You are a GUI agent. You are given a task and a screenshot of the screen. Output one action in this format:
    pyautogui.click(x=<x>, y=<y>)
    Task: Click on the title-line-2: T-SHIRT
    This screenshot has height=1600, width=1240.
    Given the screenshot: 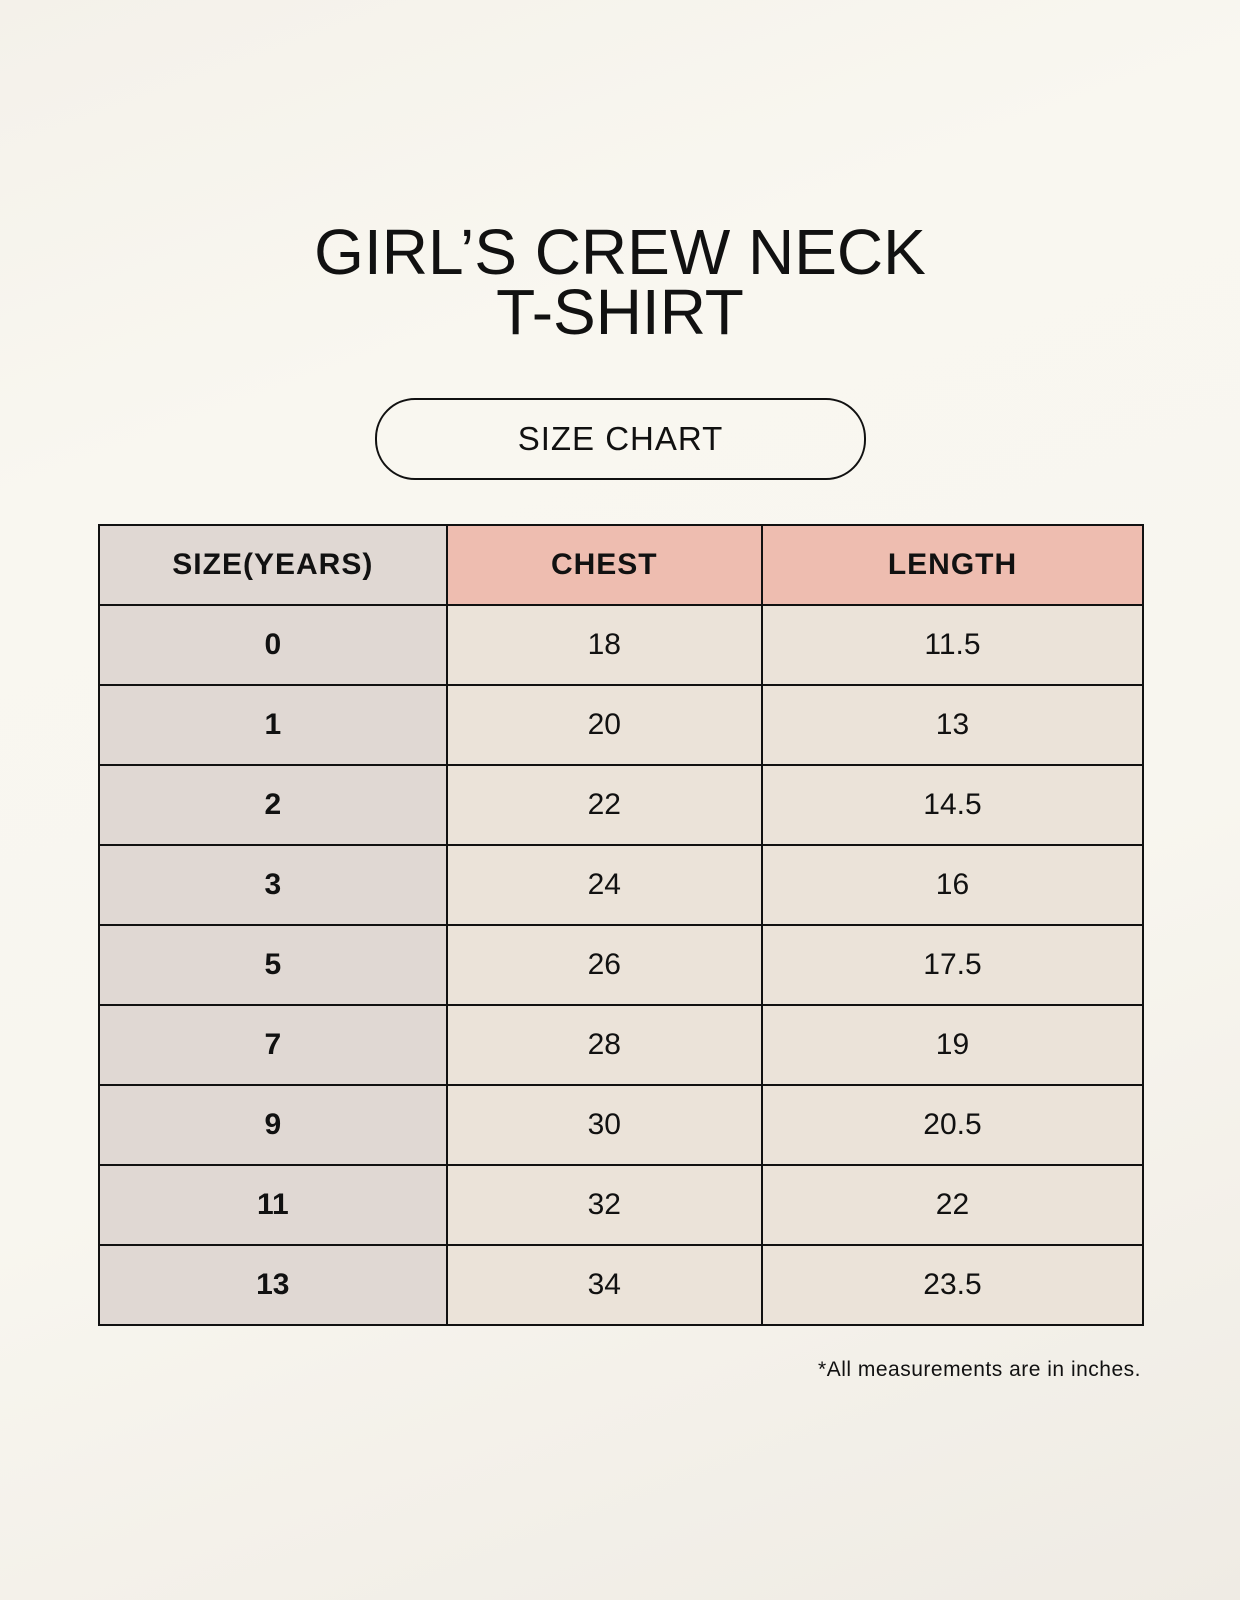 What is the action you would take?
    pyautogui.click(x=620, y=312)
    